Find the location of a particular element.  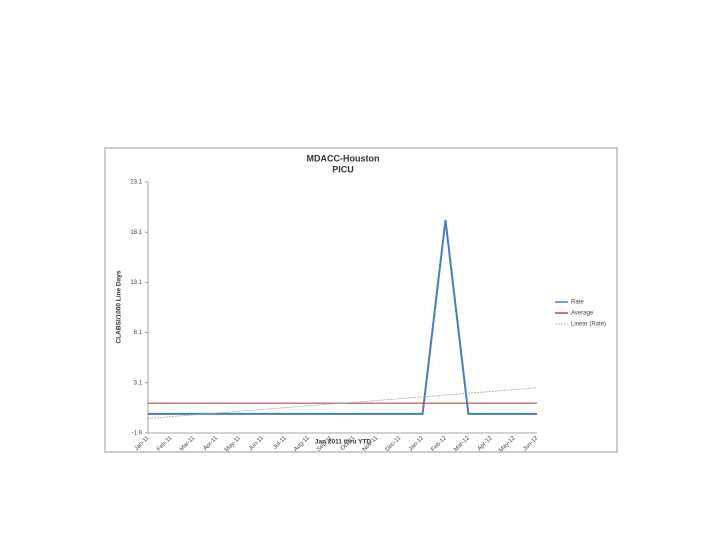

y-tick-label: 18.1 is located at coordinates (136, 233).